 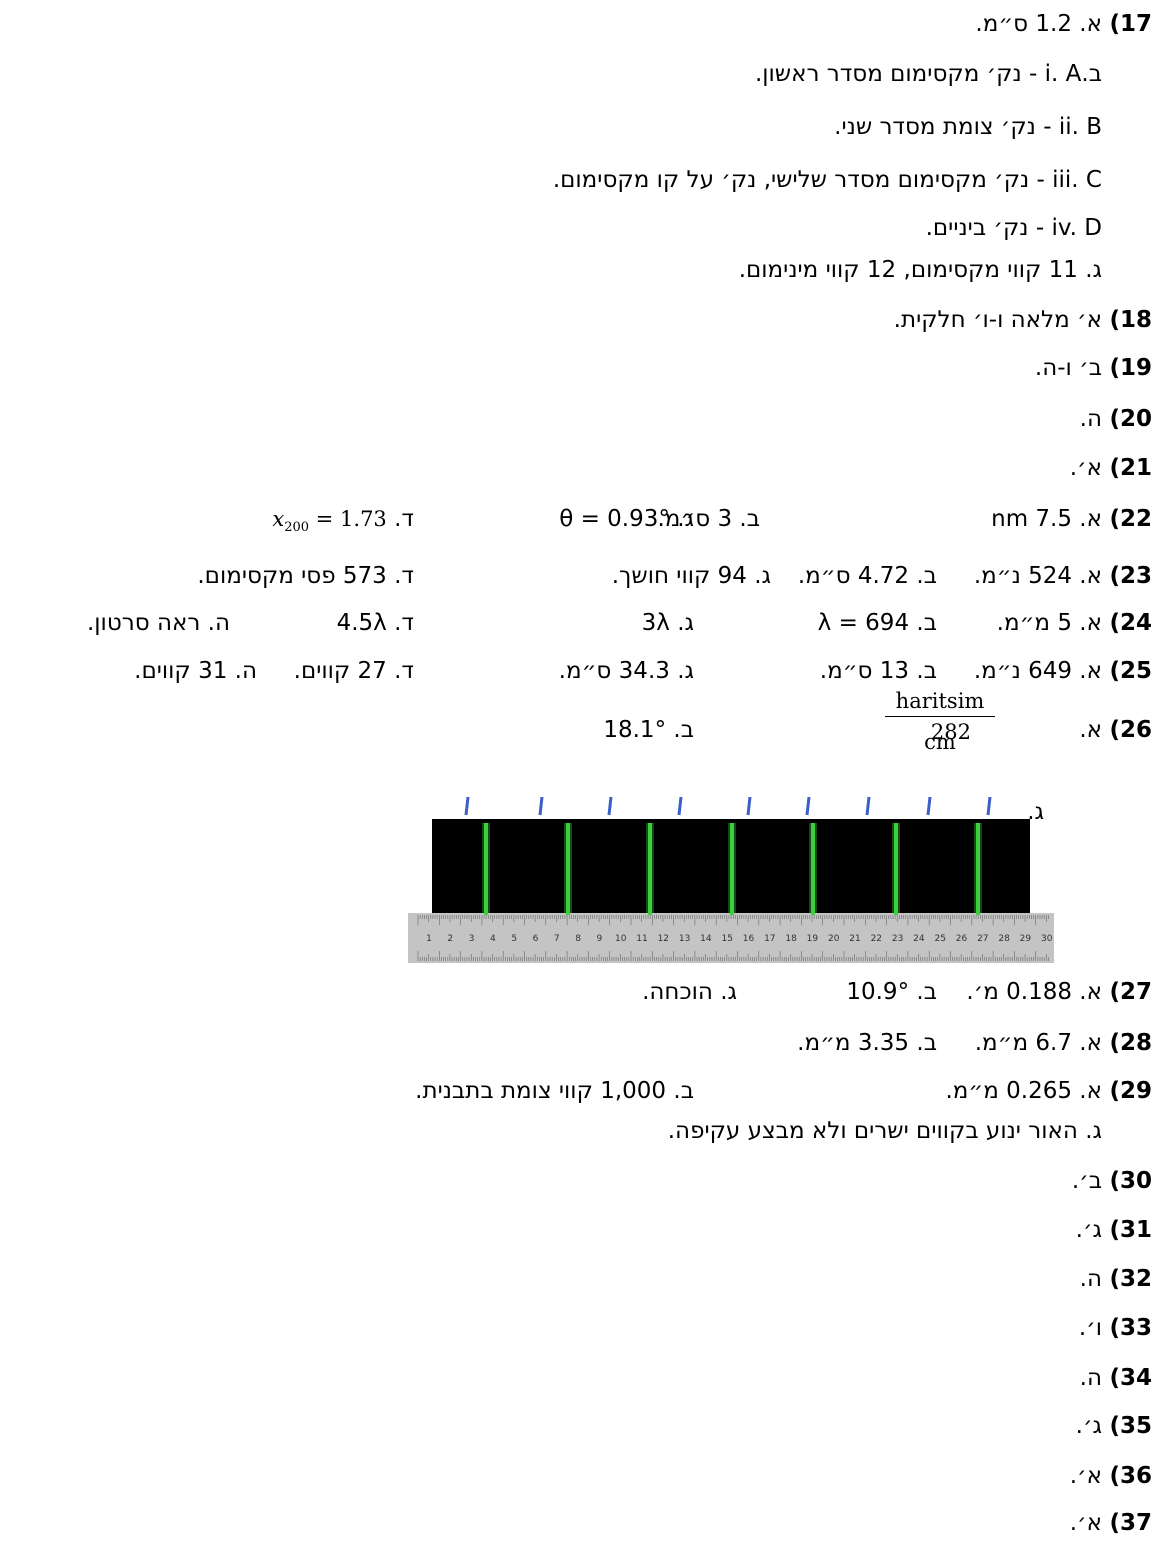 What do you see at coordinates (1047, 939) in the screenshot?
I see `ruler-label: 30` at bounding box center [1047, 939].